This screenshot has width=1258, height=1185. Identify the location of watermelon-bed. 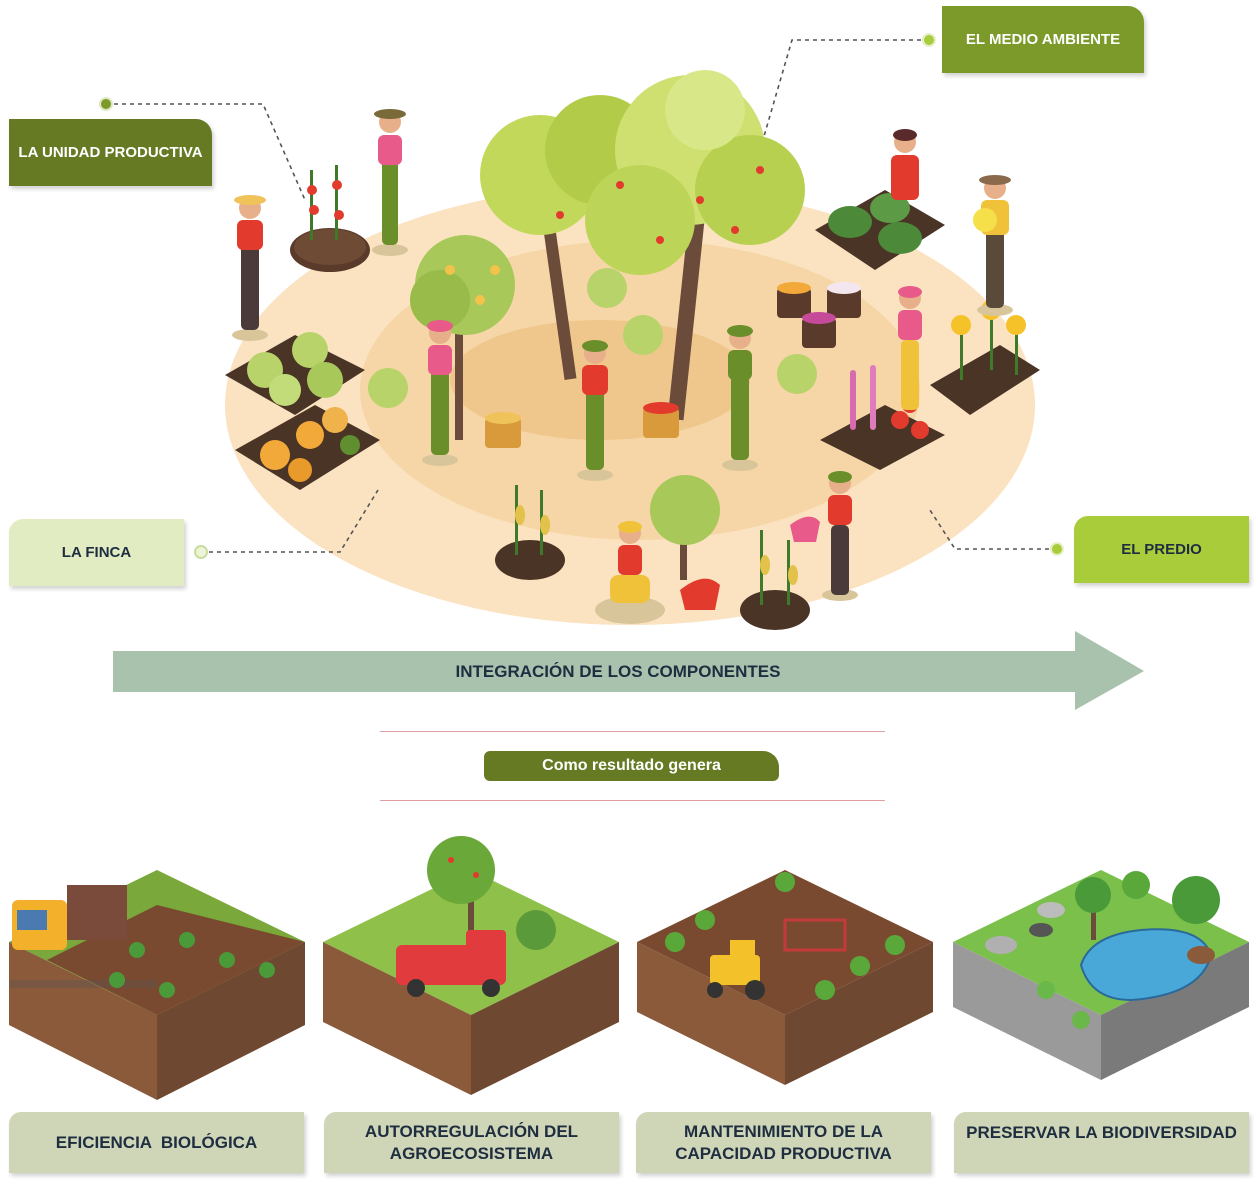
(880, 230).